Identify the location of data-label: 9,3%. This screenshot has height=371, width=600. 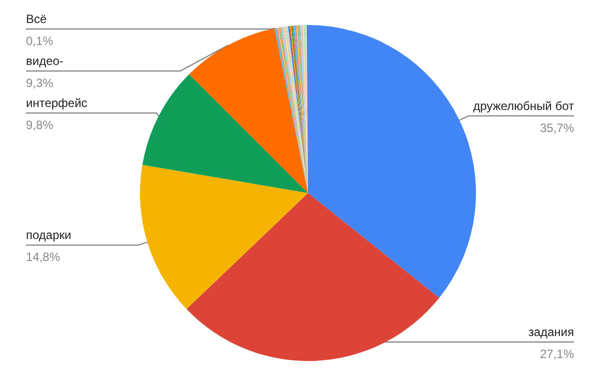
(40, 83).